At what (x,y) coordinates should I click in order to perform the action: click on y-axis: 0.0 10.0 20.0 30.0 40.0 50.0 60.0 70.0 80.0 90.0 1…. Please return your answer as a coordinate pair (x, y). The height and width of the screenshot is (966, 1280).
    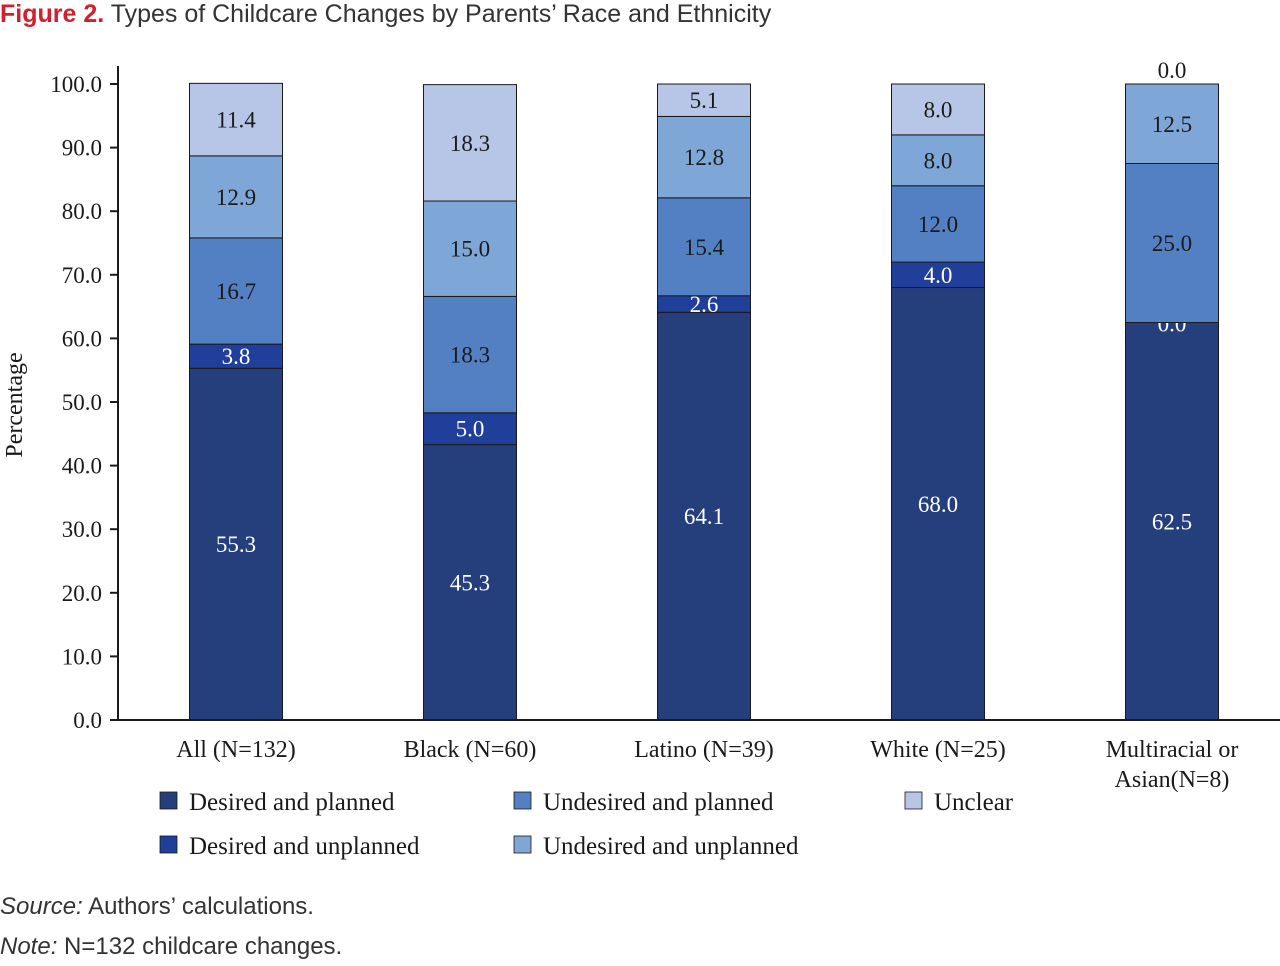
    Looking at the image, I should click on (84, 399).